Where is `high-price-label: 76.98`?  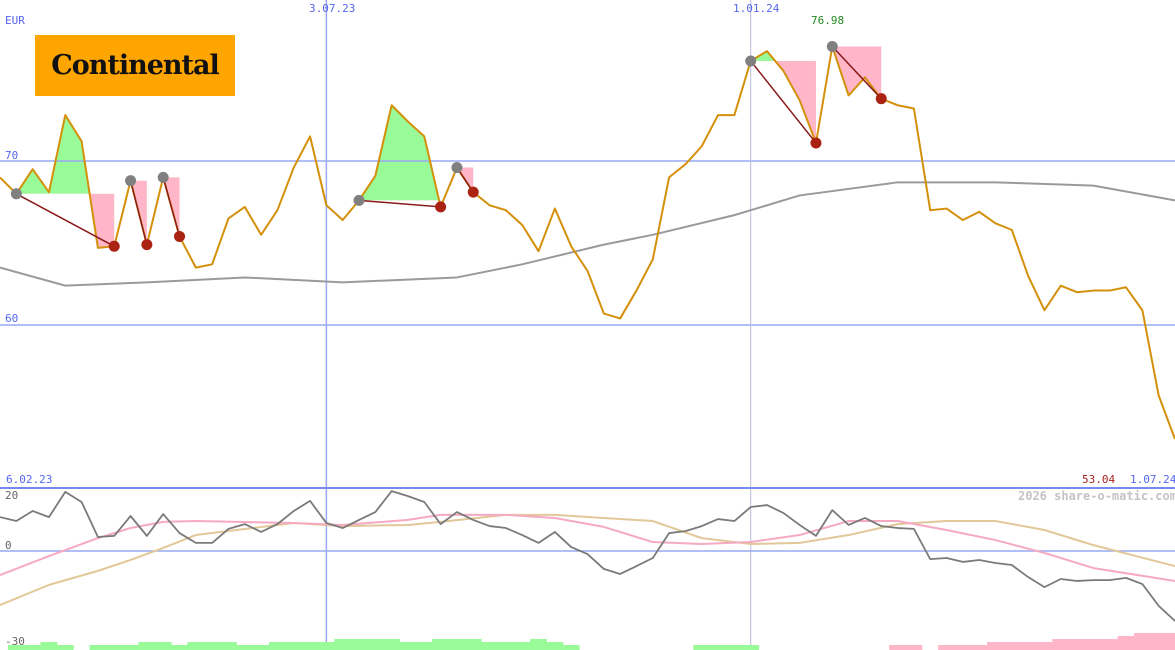
high-price-label: 76.98 is located at coordinates (828, 20).